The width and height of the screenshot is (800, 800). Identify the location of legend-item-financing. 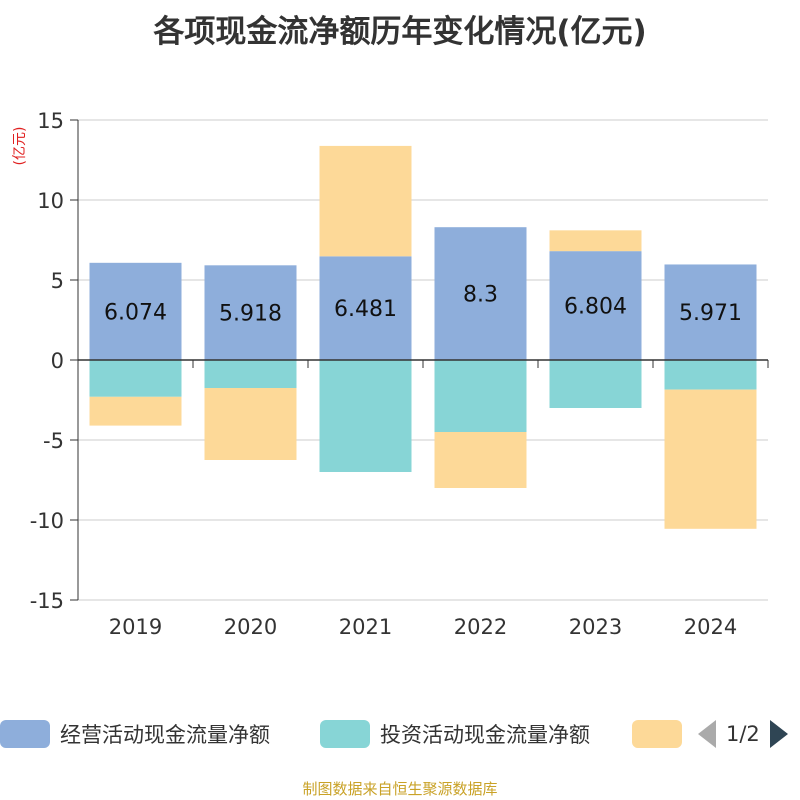
(657, 734).